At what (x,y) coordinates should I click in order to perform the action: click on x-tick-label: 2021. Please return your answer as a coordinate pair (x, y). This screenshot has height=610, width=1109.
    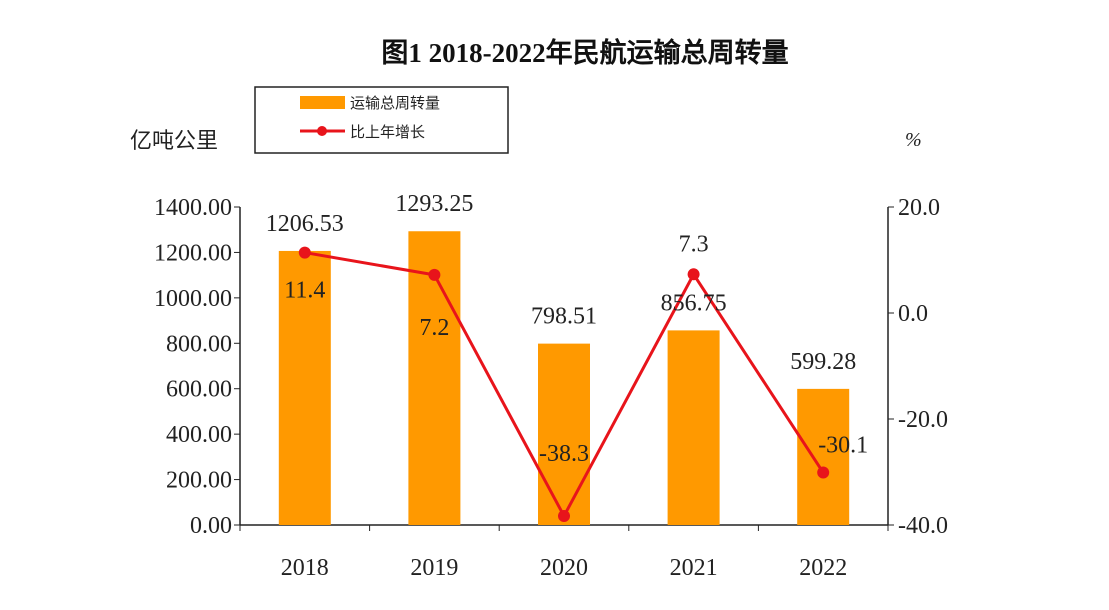
    Looking at the image, I should click on (694, 568).